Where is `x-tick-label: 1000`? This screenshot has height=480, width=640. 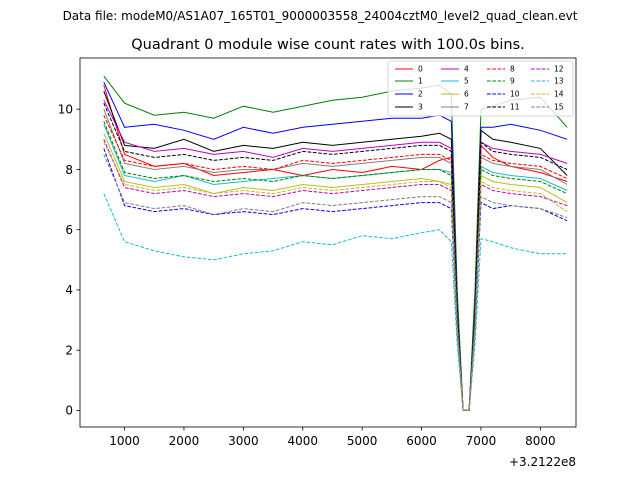
x-tick-label: 1000 is located at coordinates (124, 441).